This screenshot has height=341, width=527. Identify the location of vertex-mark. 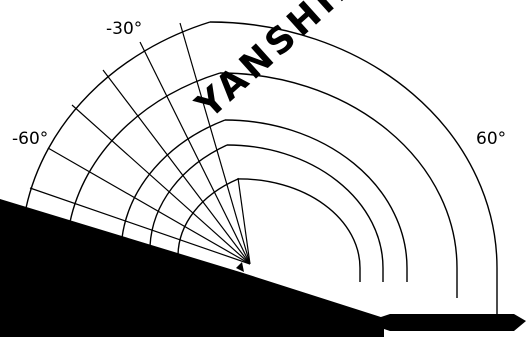
(240, 267).